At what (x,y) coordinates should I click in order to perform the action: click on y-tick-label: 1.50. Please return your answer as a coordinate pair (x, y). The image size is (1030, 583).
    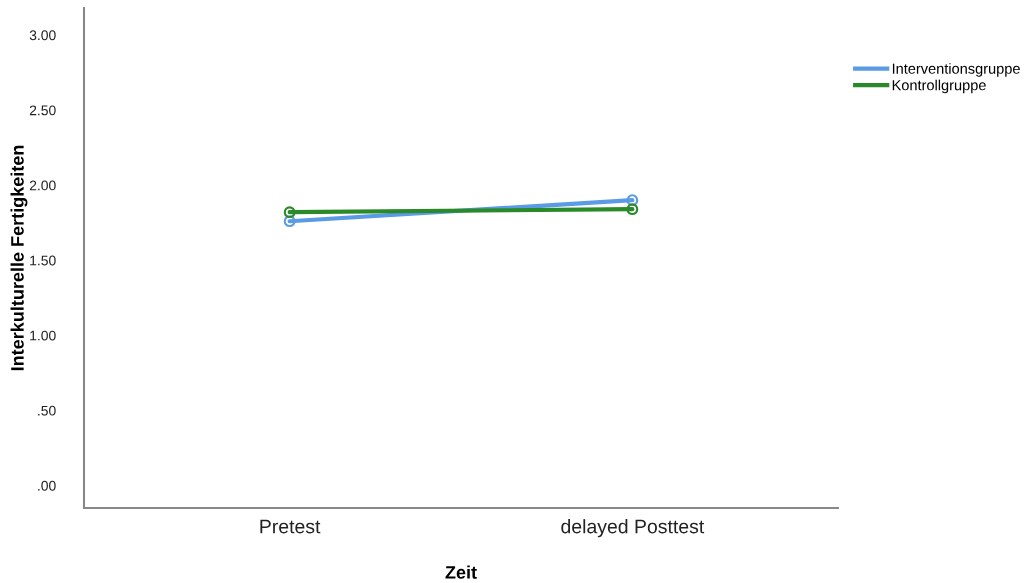
    Looking at the image, I should click on (43, 260).